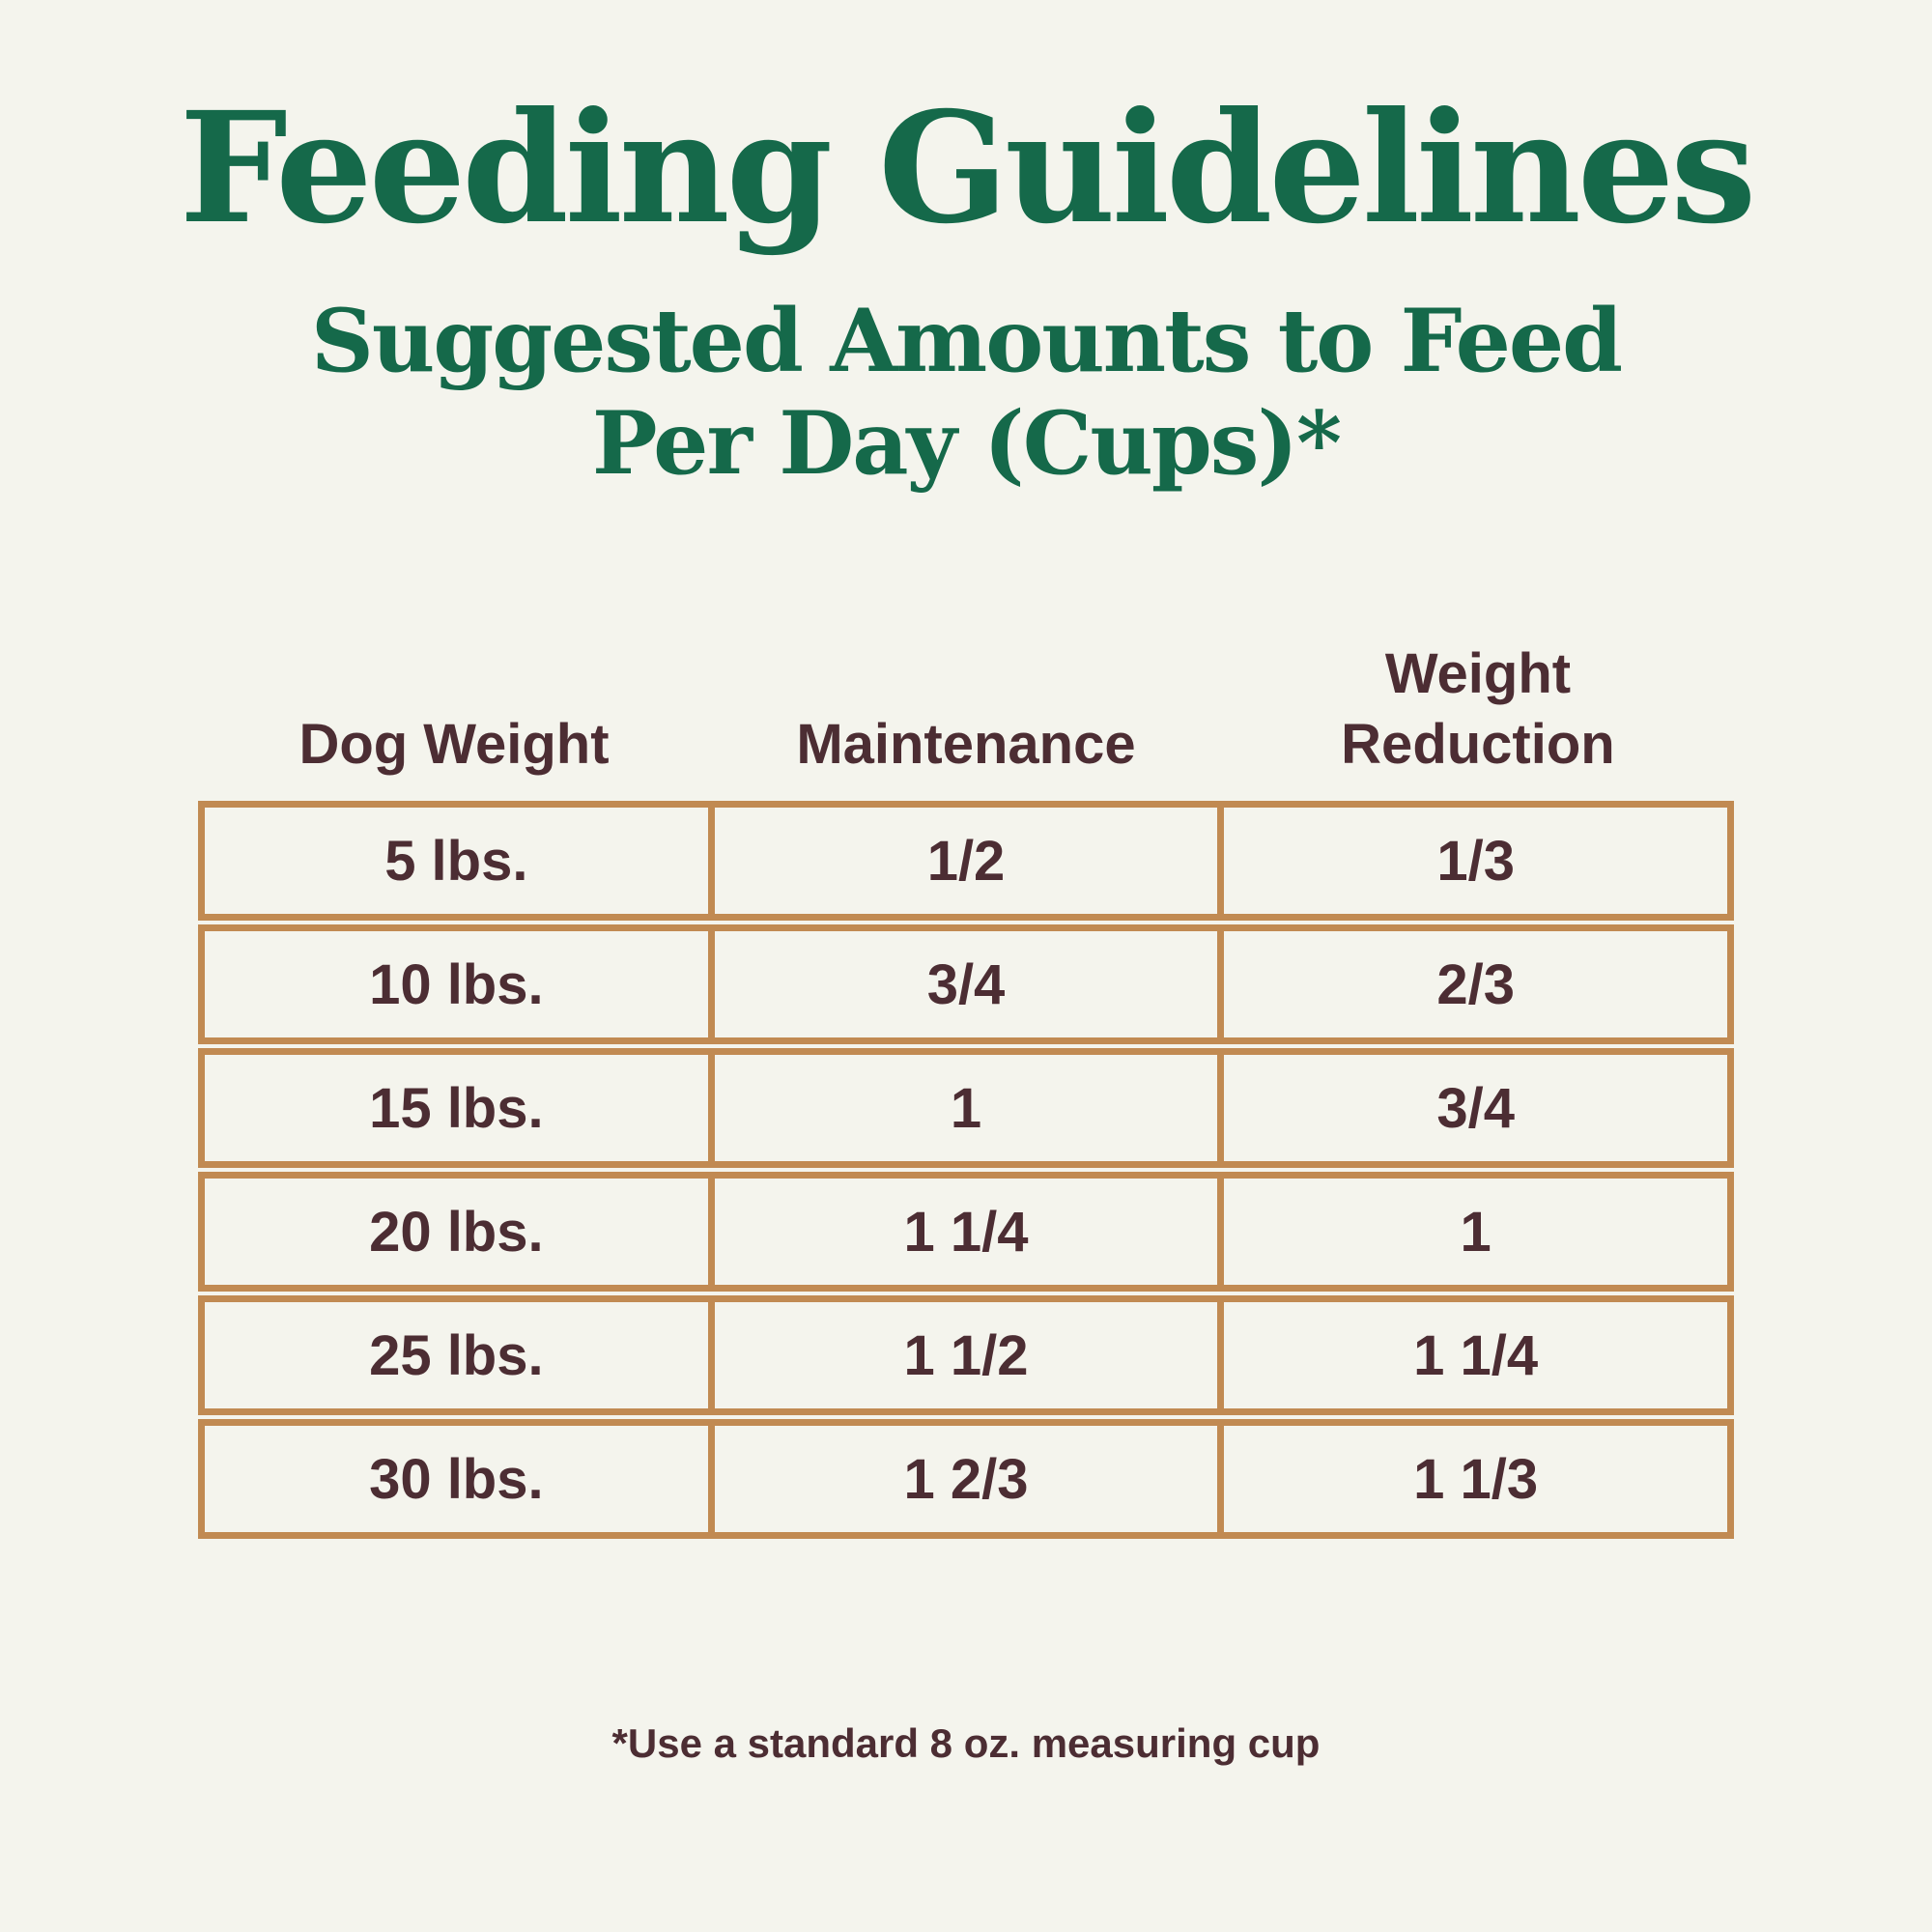 This screenshot has width=1932, height=1932. What do you see at coordinates (456, 984) in the screenshot?
I see `cell-dog-weight: 10 lbs.` at bounding box center [456, 984].